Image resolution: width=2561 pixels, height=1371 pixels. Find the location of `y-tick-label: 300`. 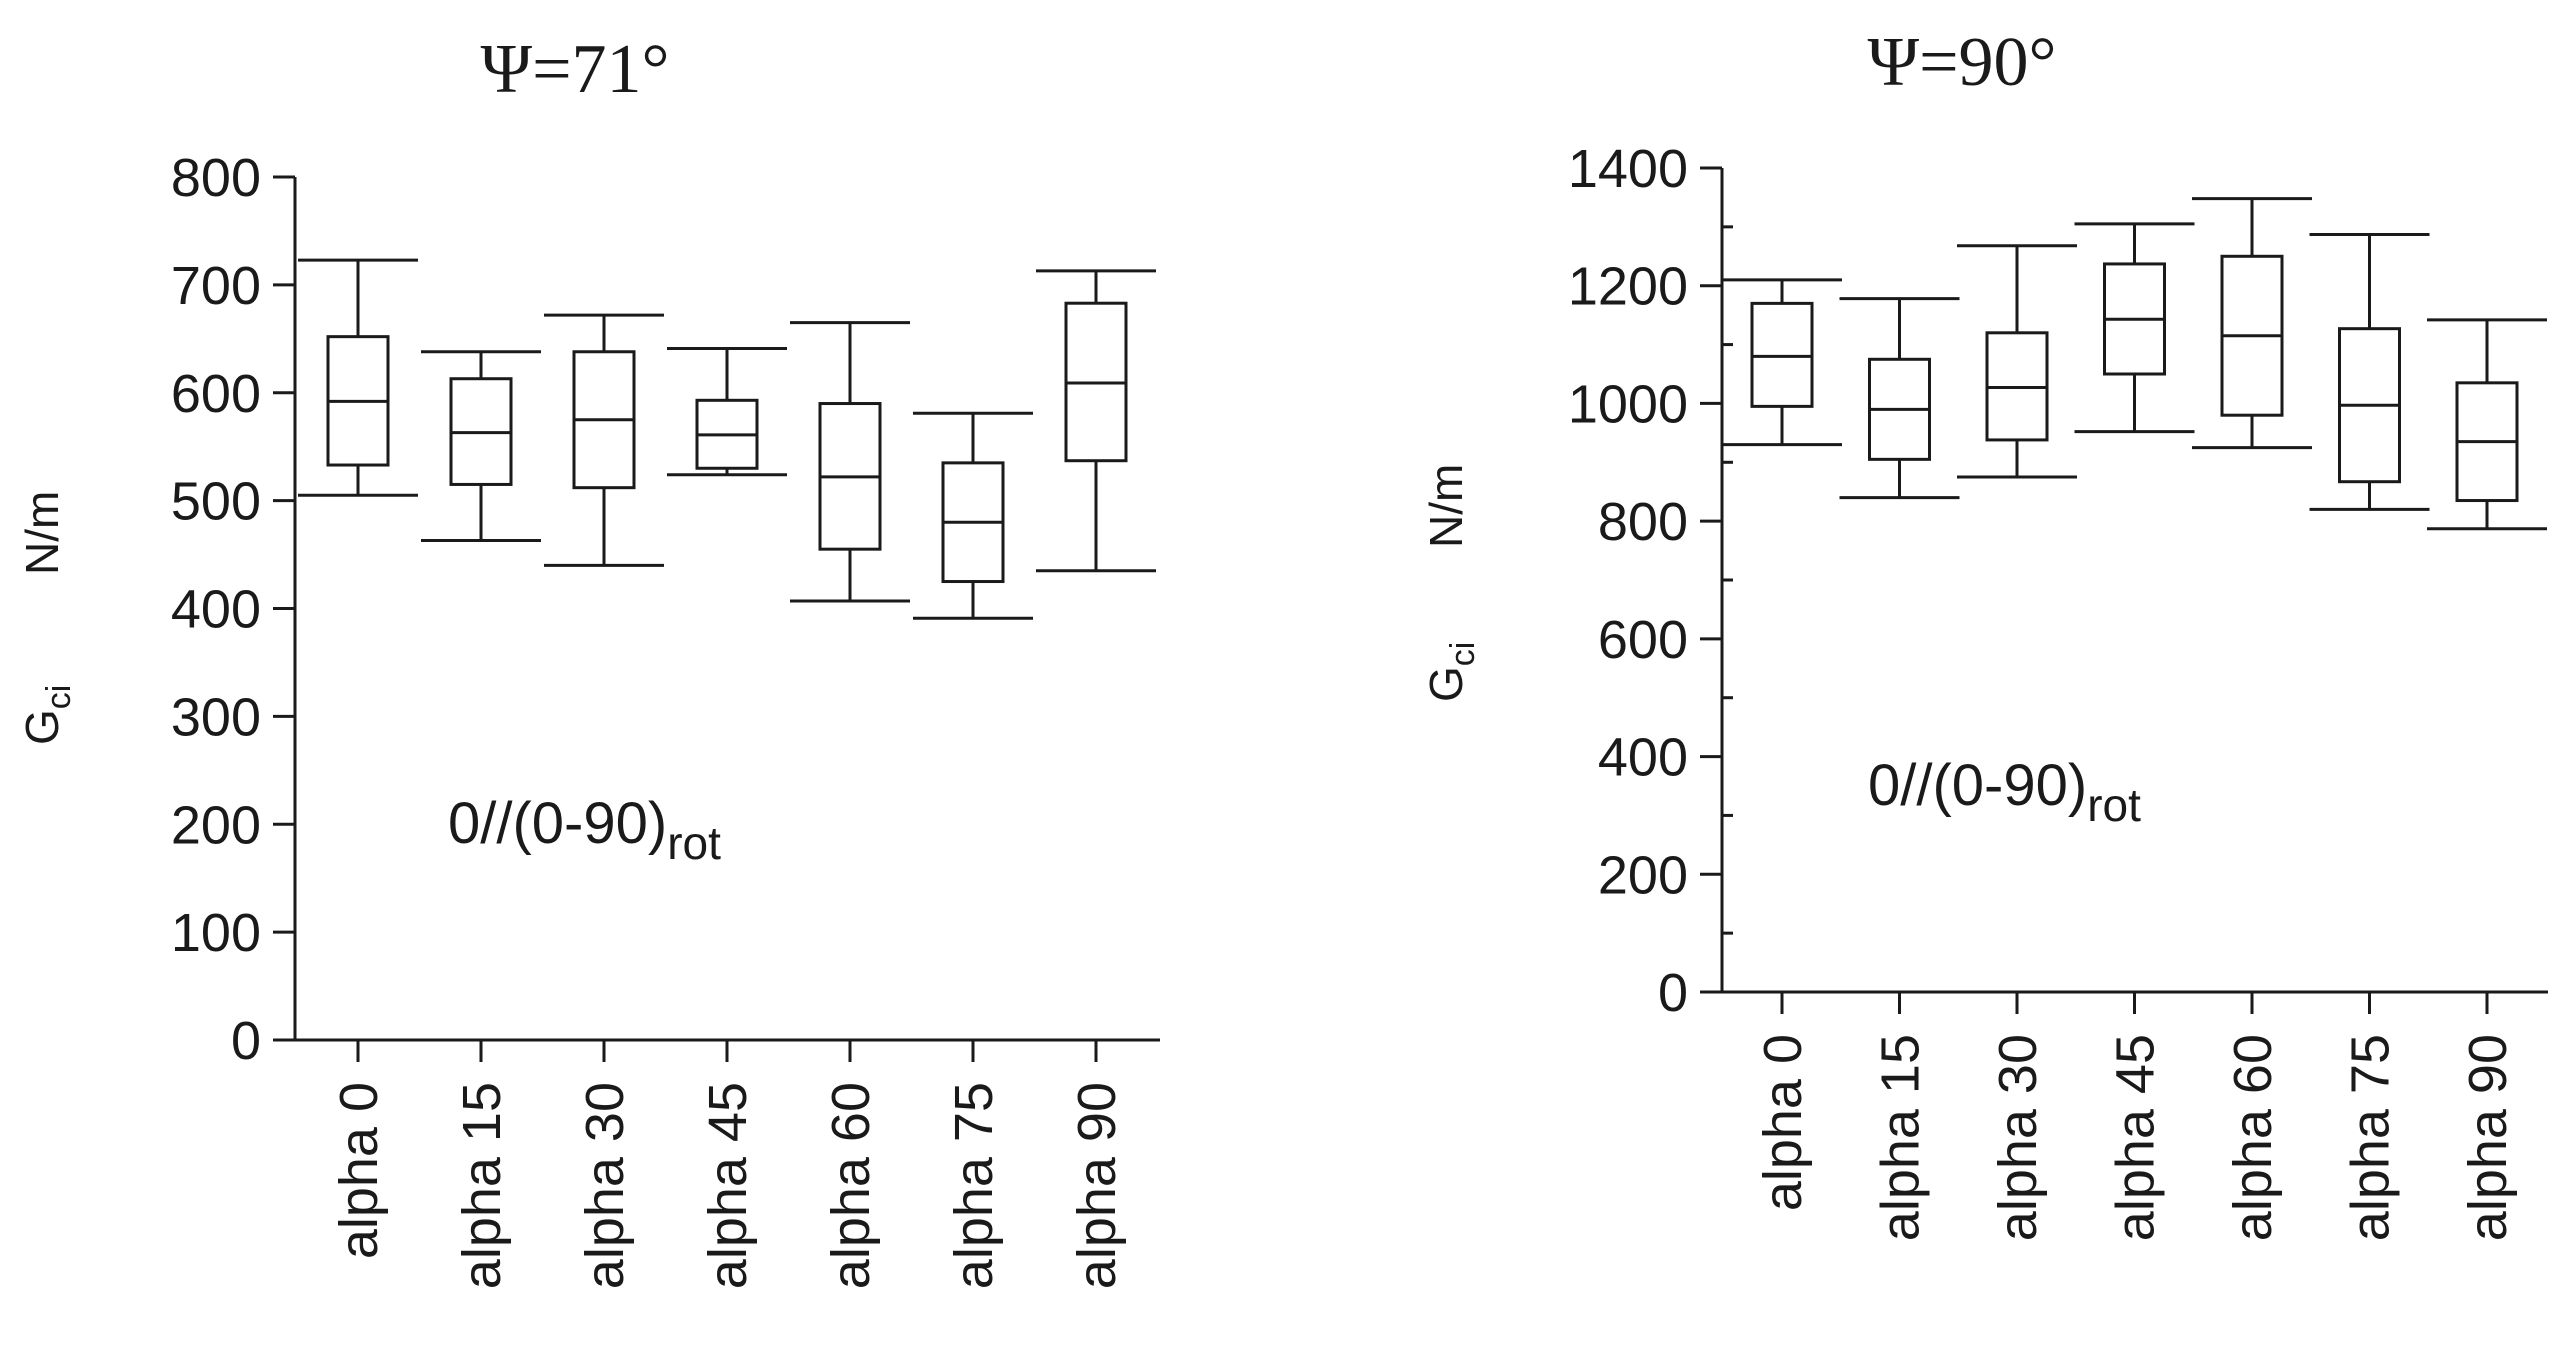

y-tick-label: 300 is located at coordinates (216, 717).